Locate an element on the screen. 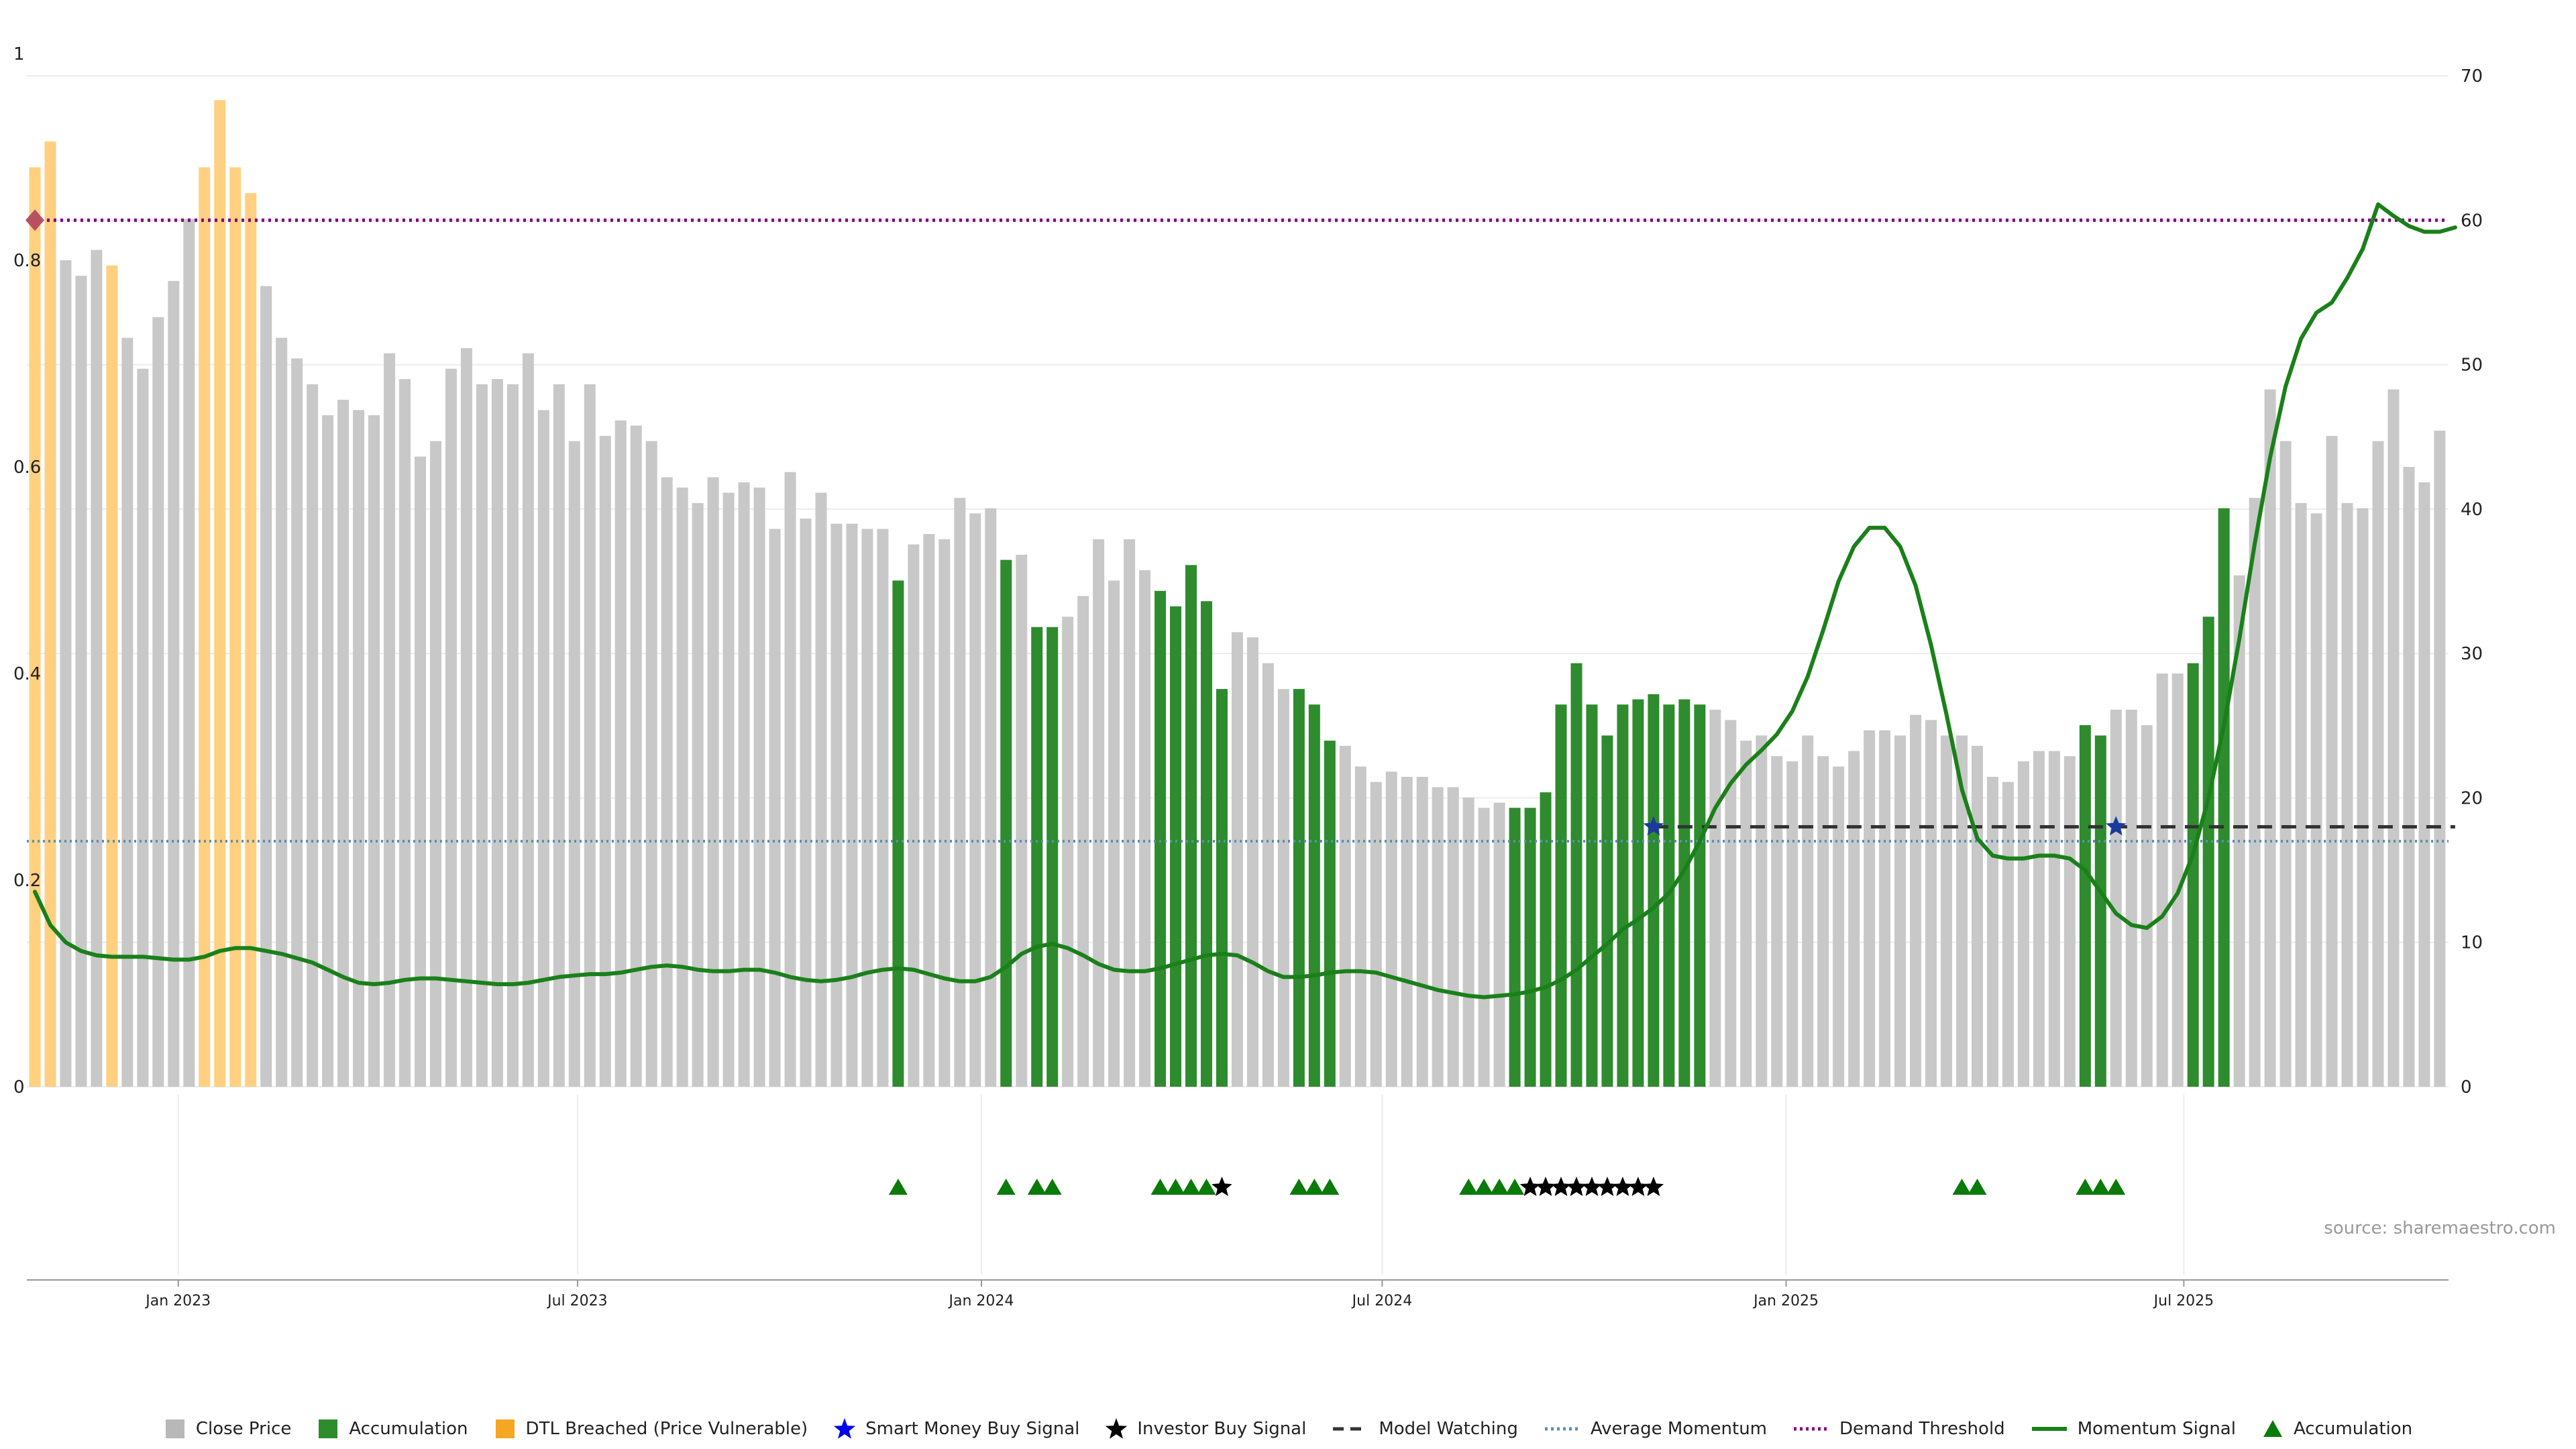 This screenshot has height=1449, width=2576. legend-symbol-square is located at coordinates (505, 1428).